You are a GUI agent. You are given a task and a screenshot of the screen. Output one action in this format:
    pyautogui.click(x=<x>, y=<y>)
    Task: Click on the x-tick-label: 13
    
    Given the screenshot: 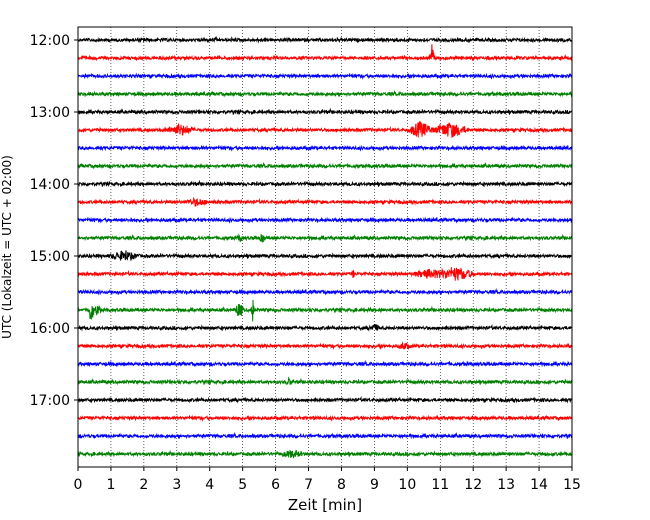 What is the action you would take?
    pyautogui.click(x=506, y=485)
    